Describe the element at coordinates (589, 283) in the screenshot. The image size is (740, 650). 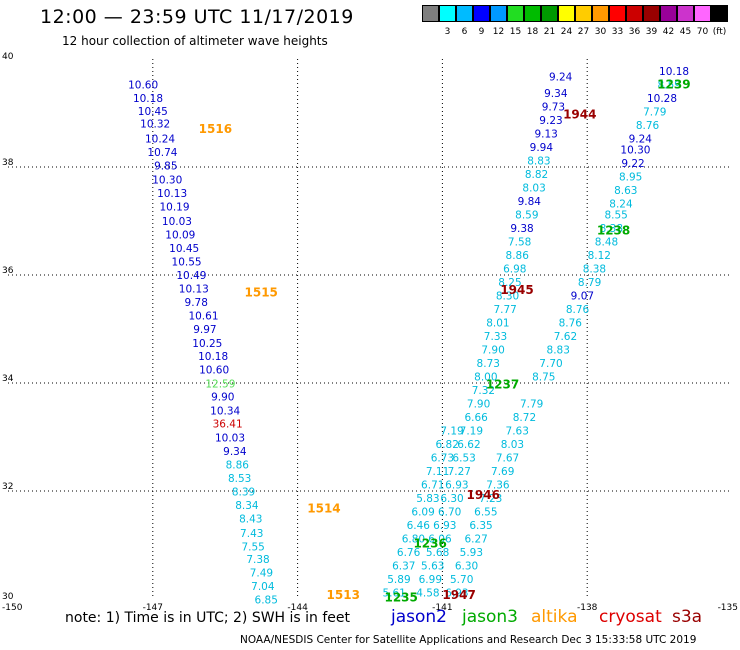
I see `wave-height-value: 8.79` at that location.